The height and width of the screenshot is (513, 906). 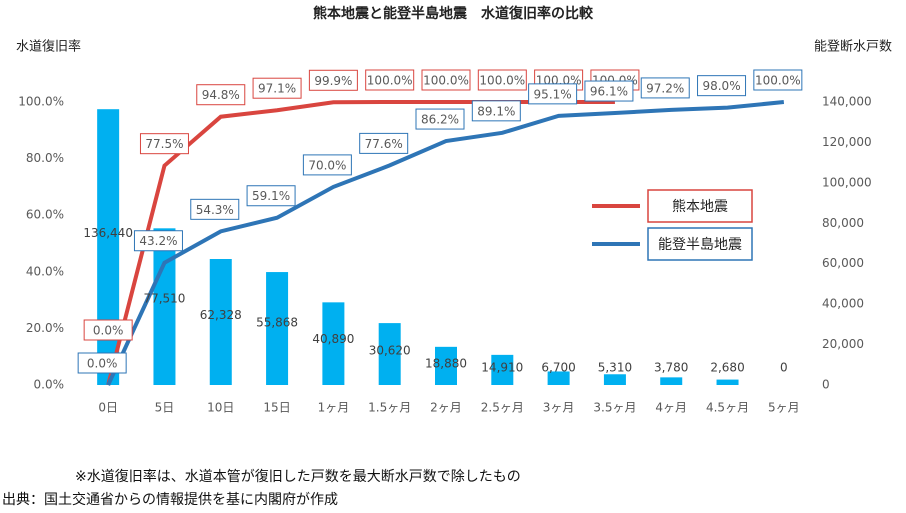 What do you see at coordinates (843, 344) in the screenshot?
I see `y2-tick-label: 20,000` at bounding box center [843, 344].